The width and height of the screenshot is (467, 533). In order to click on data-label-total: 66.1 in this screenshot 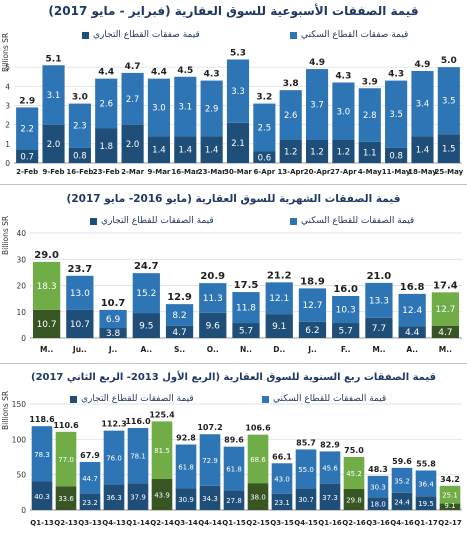, I will do `click(282, 456)`.